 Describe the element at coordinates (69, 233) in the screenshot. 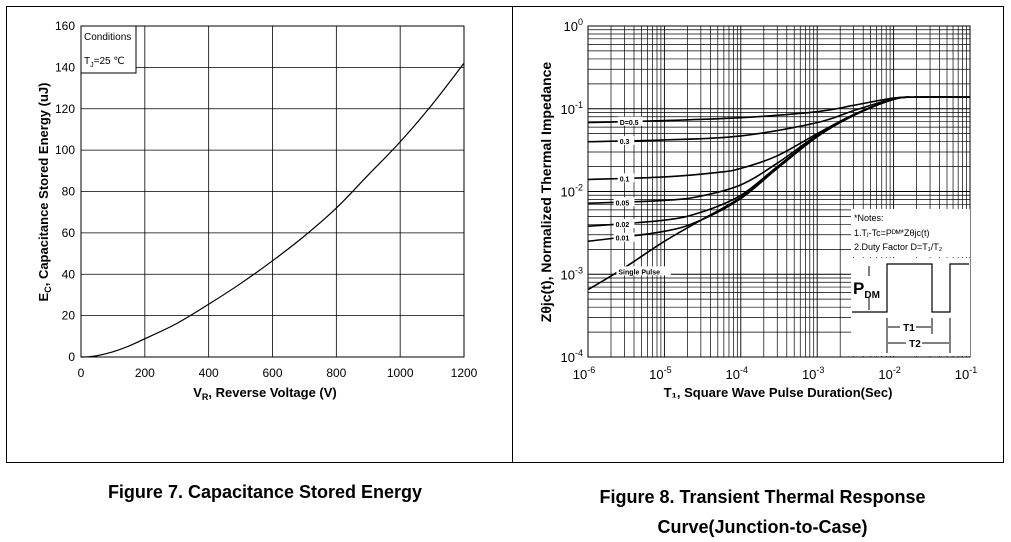

I see `y-tick-label: 60` at that location.